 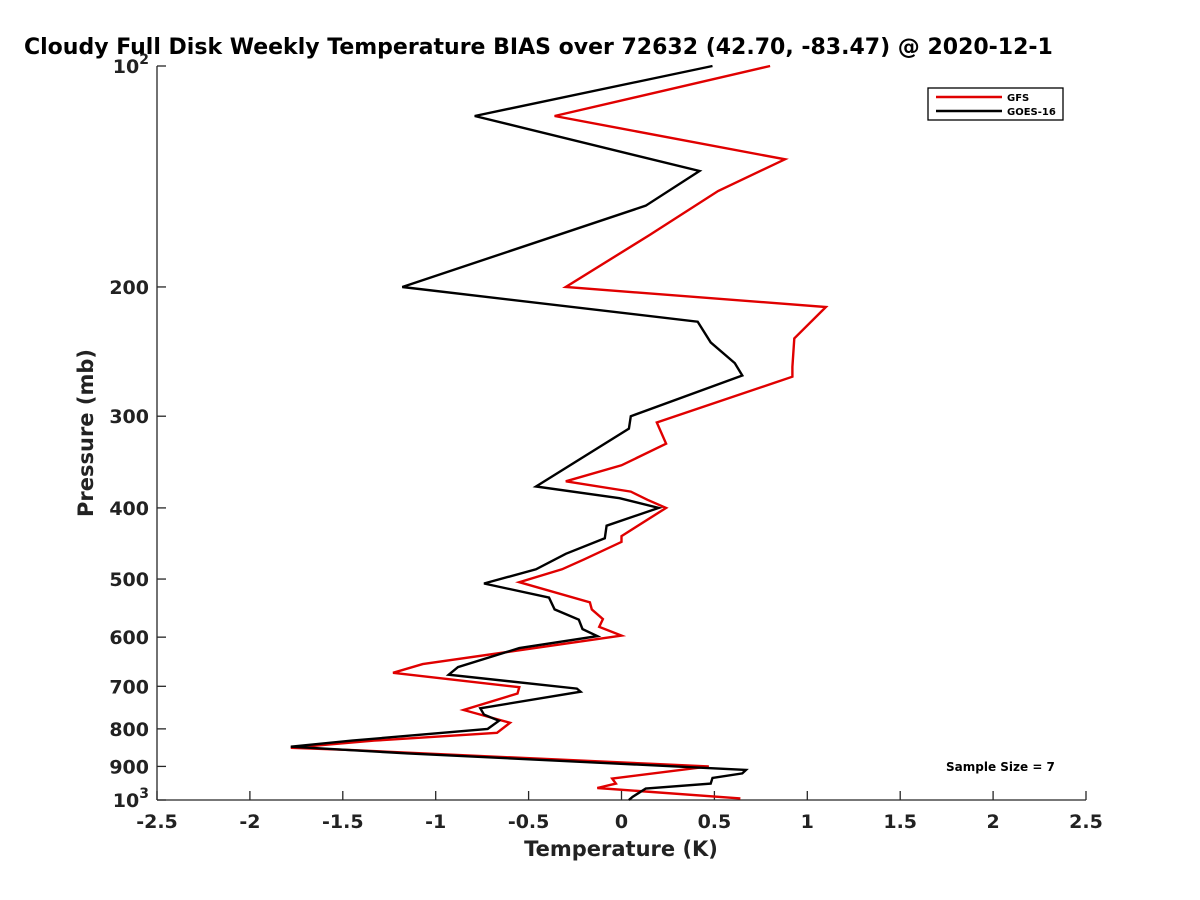 What do you see at coordinates (129, 509) in the screenshot?
I see `y-tick-label: 400` at bounding box center [129, 509].